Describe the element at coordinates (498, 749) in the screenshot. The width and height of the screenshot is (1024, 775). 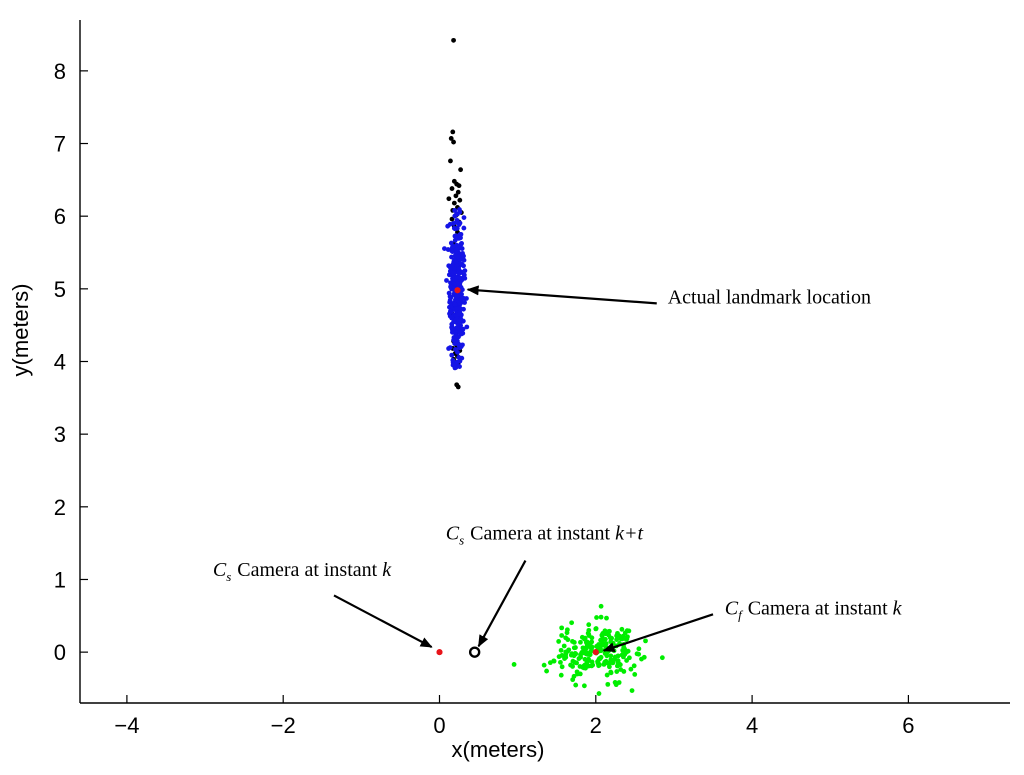
I see `x-axis-title: x(meters)` at that location.